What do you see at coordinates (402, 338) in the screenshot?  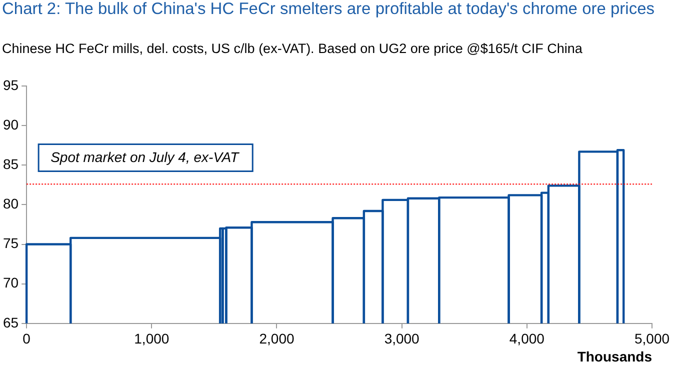 I see `x-tick-label: 3,000` at bounding box center [402, 338].